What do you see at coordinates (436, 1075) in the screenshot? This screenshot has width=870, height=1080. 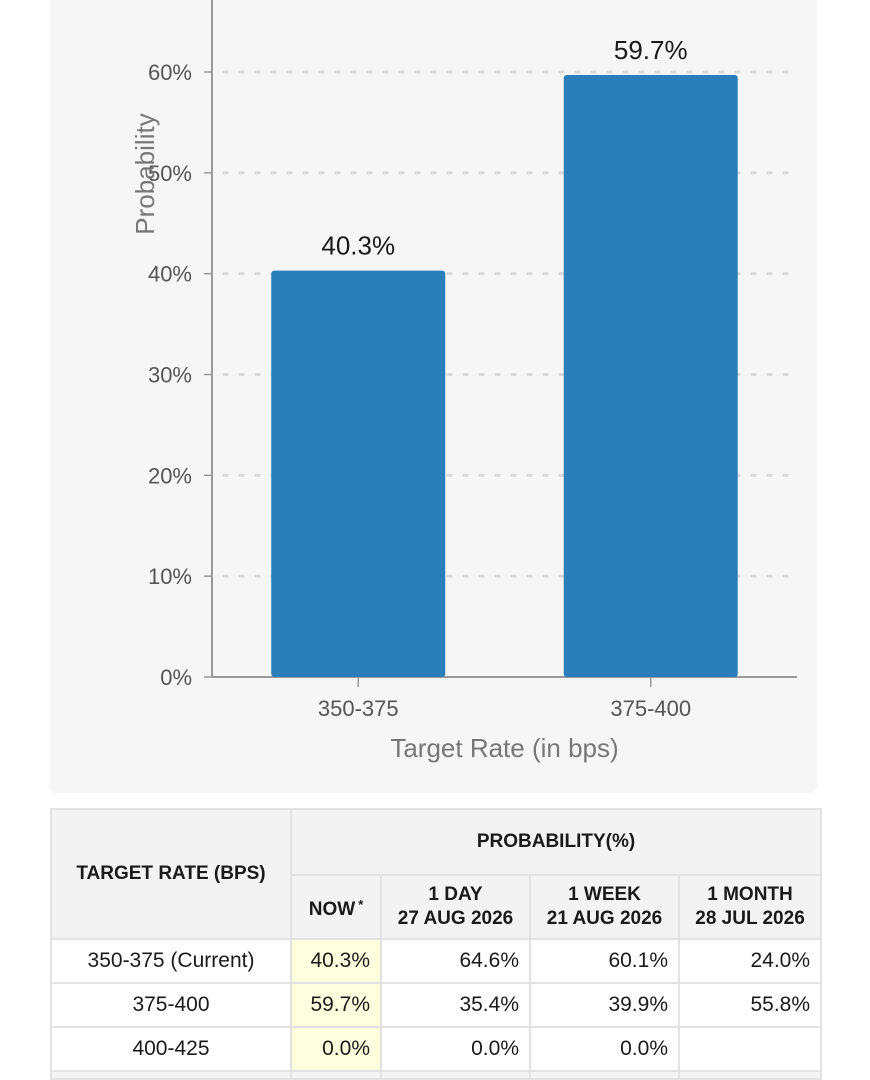 I see `table-row` at bounding box center [436, 1075].